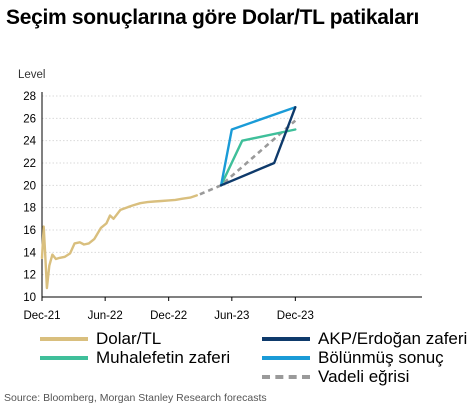  What do you see at coordinates (258, 157) in the screenshot?
I see `series-line-muhalefetin-zaferi` at bounding box center [258, 157].